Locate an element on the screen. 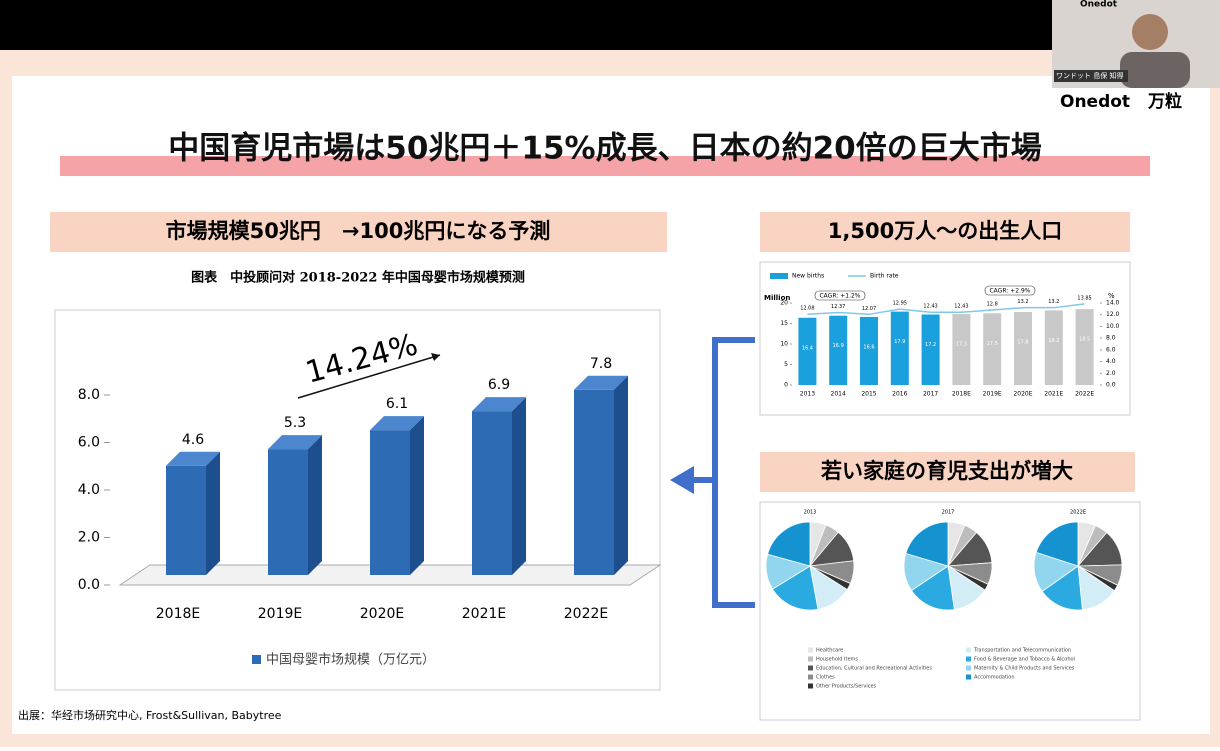 The height and width of the screenshot is (751, 1220). value-label: 5.3 is located at coordinates (295, 423).